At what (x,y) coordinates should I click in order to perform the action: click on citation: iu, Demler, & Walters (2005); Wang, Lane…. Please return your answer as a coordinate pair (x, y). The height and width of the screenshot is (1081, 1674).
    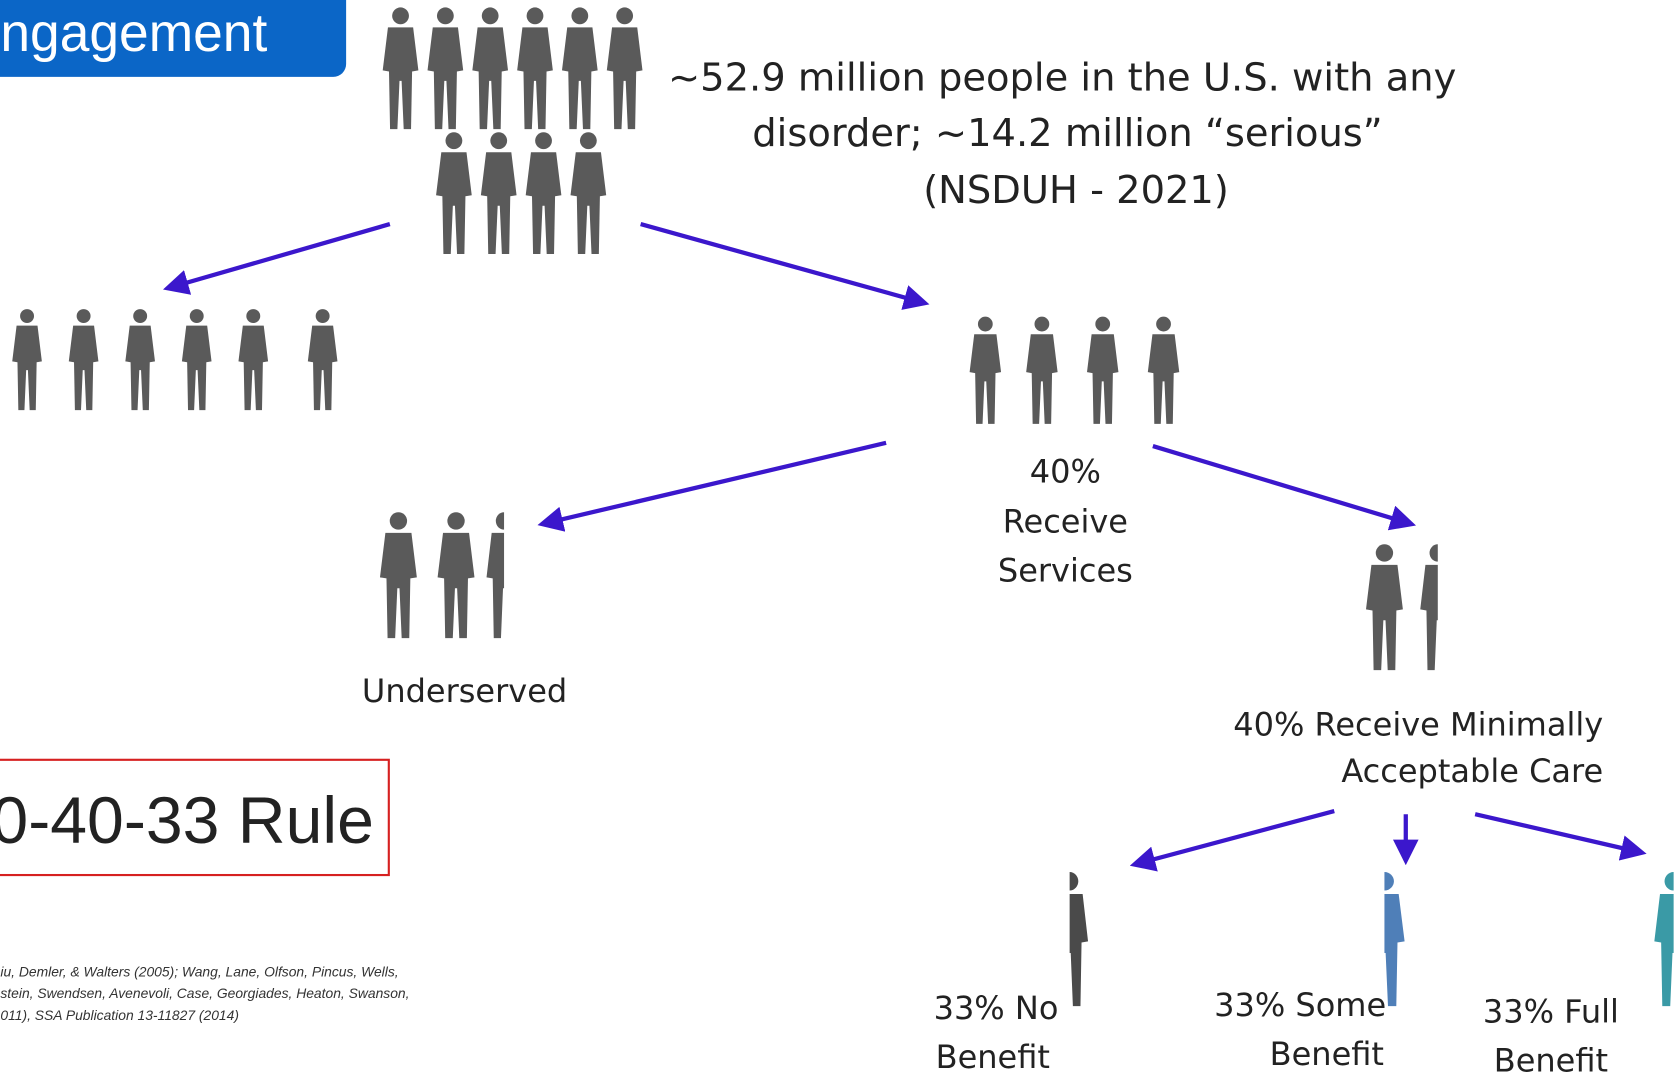
    Looking at the image, I should click on (199, 971).